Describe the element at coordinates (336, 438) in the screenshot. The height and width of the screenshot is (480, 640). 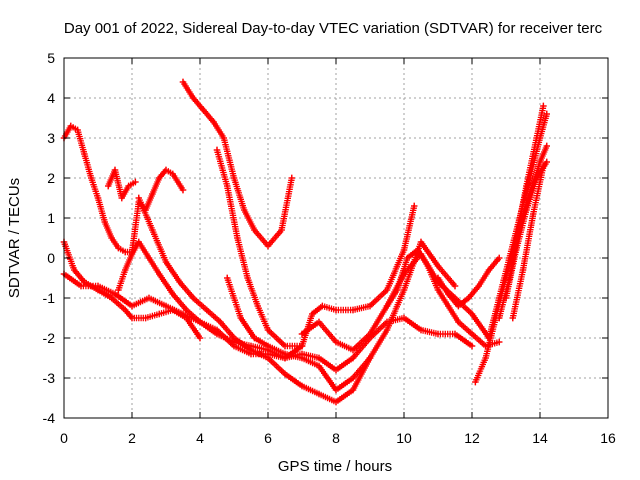
I see `x-tick-label: 8` at that location.